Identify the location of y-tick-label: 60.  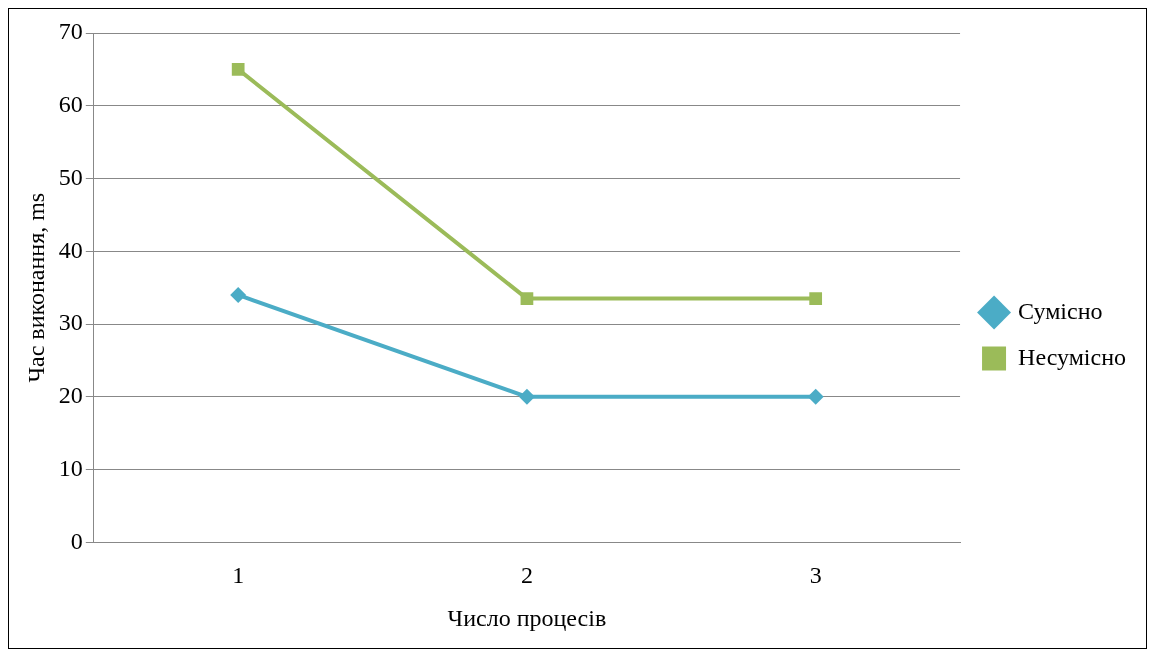
(70, 104).